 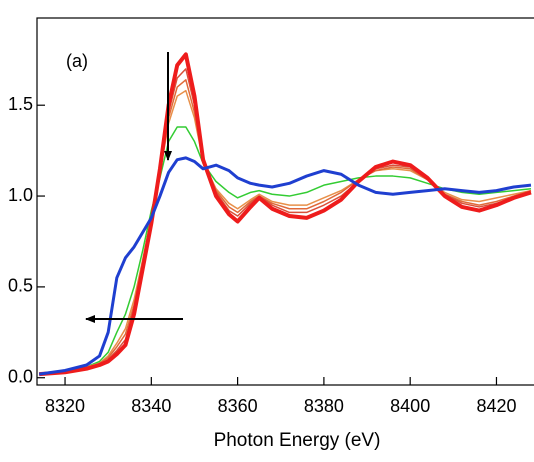 What do you see at coordinates (65, 406) in the screenshot?
I see `x-tick-label: 8320` at bounding box center [65, 406].